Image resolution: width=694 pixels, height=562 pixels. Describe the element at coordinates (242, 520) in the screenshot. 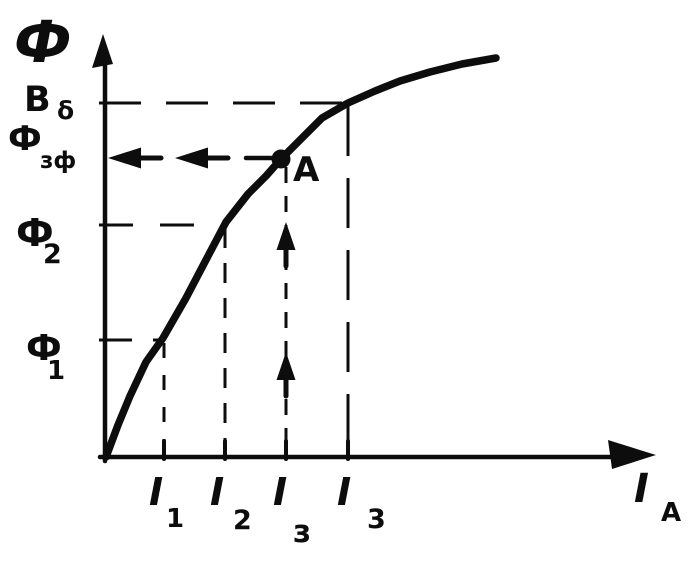

I see `x-tick-sublabel: 2` at that location.